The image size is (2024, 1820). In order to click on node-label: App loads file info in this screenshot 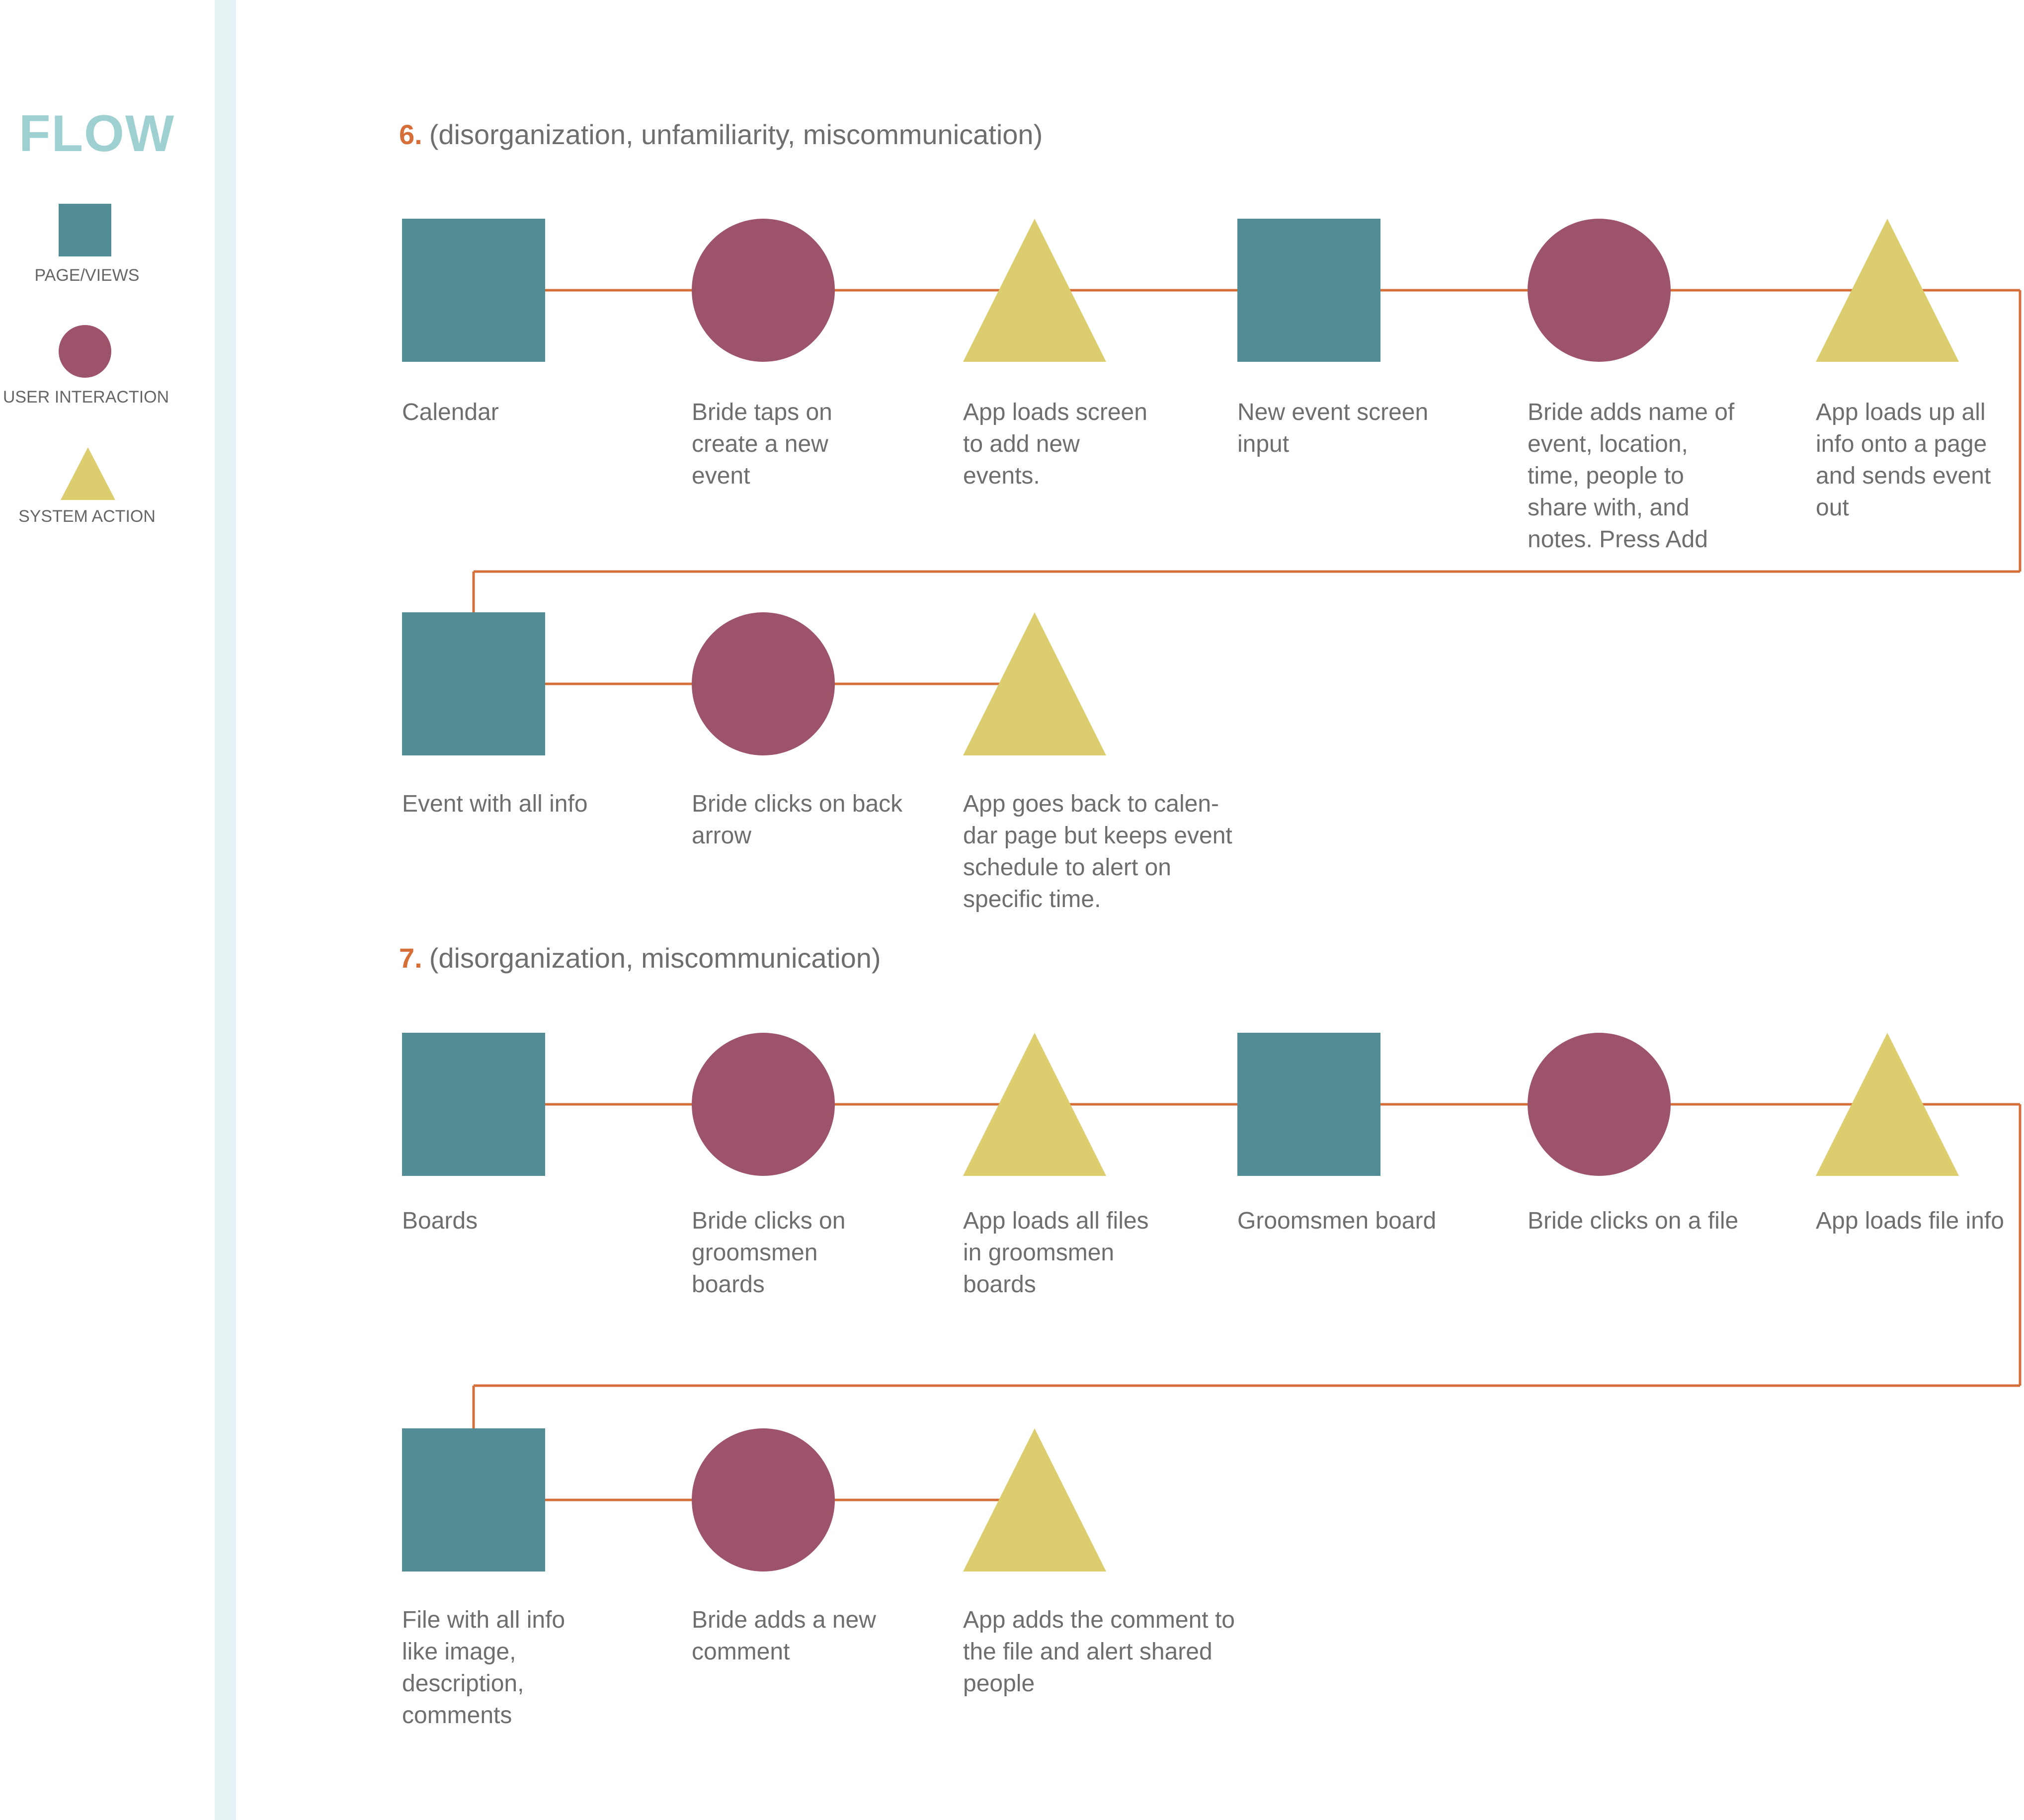, I will do `click(1910, 1221)`.